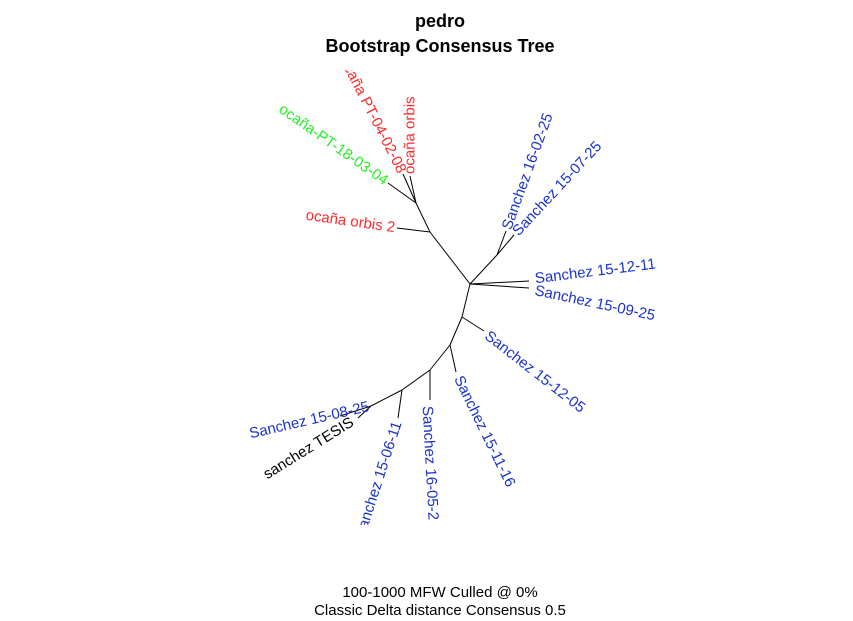 This screenshot has width=853, height=621. What do you see at coordinates (410, 135) in the screenshot?
I see `leaf-label-ocana-orbis: ocaña orbis` at bounding box center [410, 135].